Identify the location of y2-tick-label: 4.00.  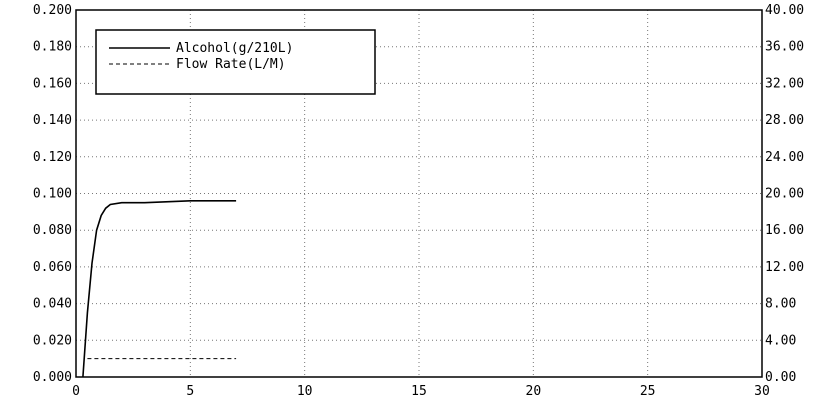
(780, 340).